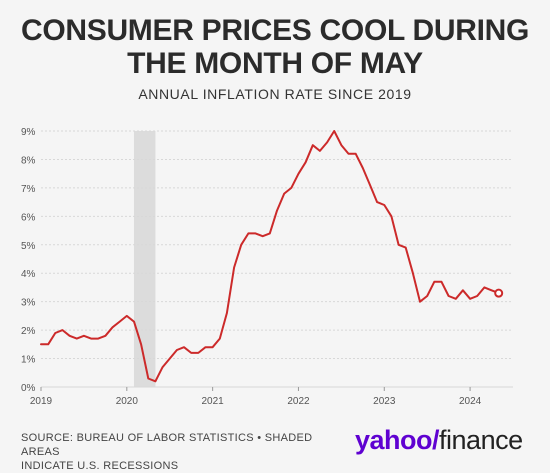 The height and width of the screenshot is (473, 550). I want to click on latest-value-marker, so click(499, 293).